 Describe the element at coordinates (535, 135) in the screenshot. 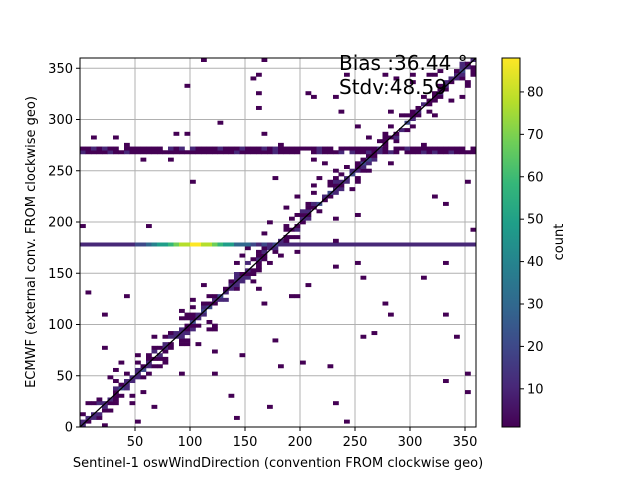

I see `colorbar-tick-label: 70` at that location.